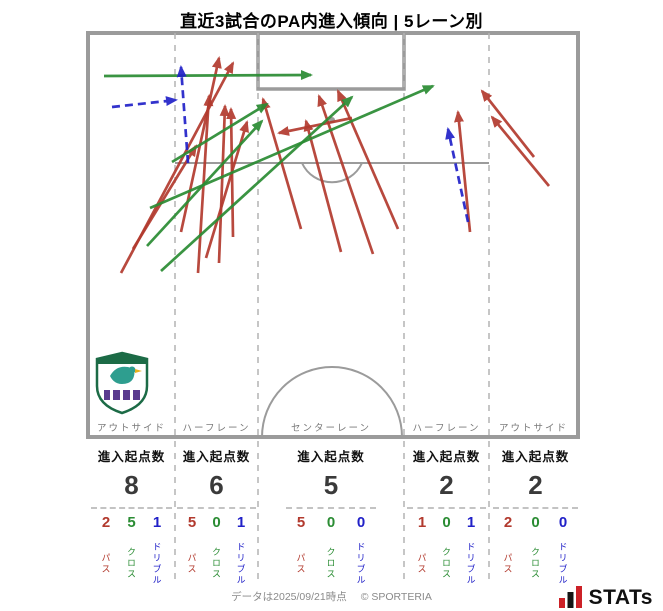 The width and height of the screenshot is (663, 611). I want to click on cross-count: 5, so click(131, 522).